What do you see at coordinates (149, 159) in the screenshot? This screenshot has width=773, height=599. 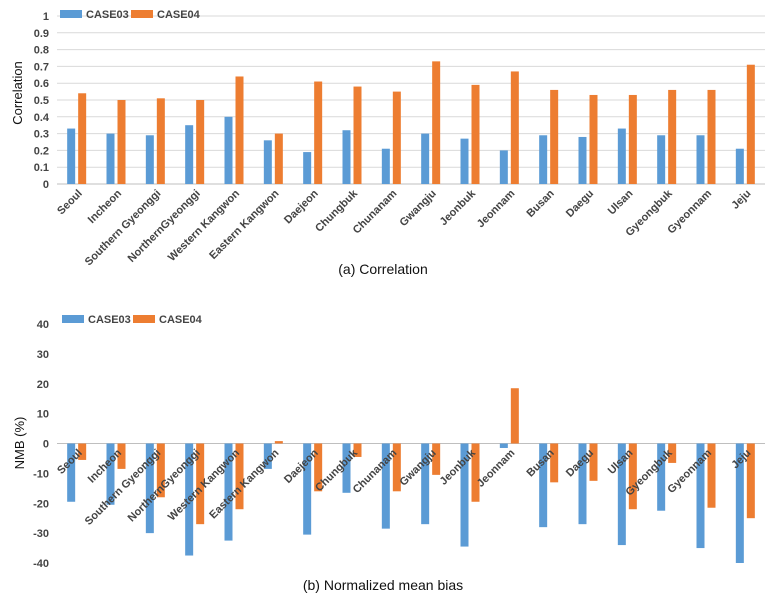 I see `bar-case03-southern-gyeonggi` at bounding box center [149, 159].